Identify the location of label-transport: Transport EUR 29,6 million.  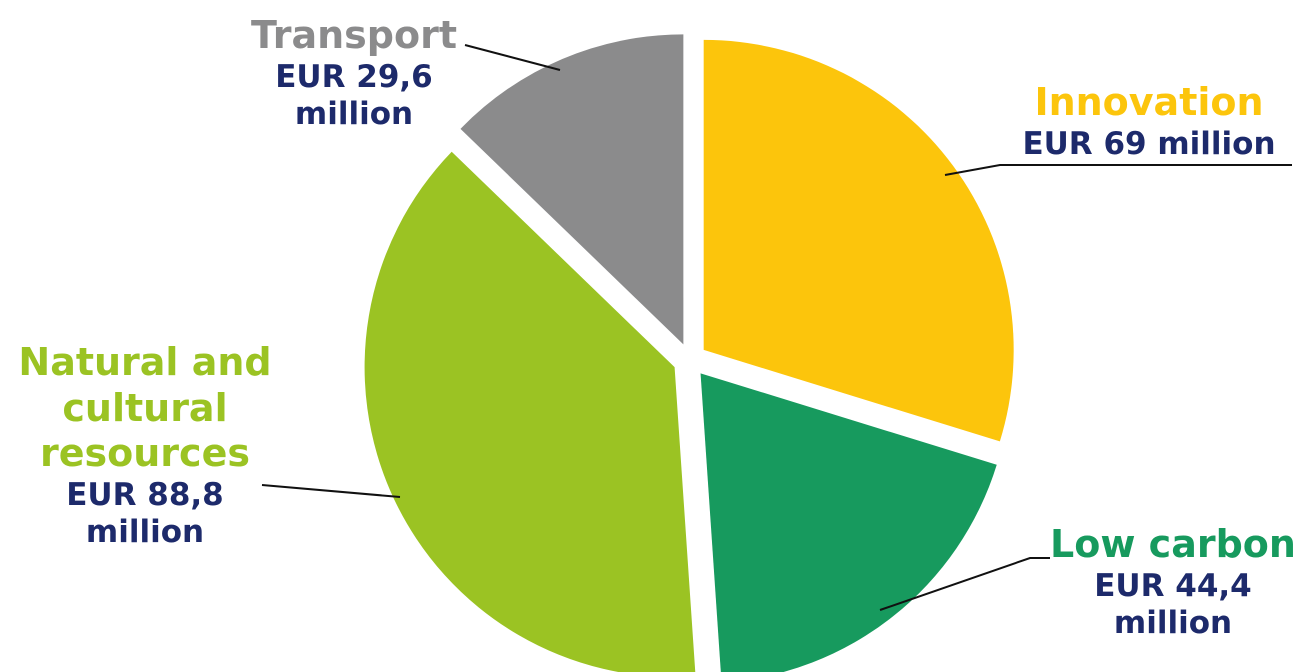
(354, 73).